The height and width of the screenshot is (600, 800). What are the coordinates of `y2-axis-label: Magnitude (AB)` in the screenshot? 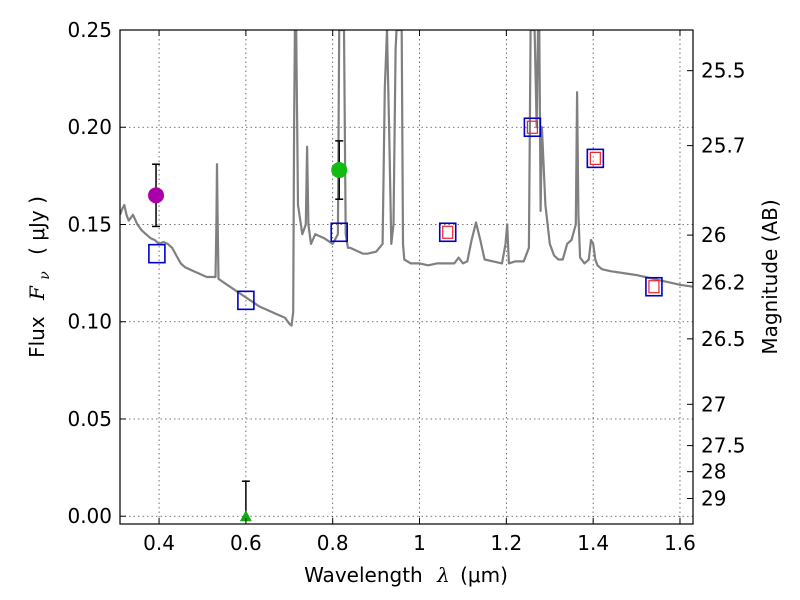 It's located at (770, 276).